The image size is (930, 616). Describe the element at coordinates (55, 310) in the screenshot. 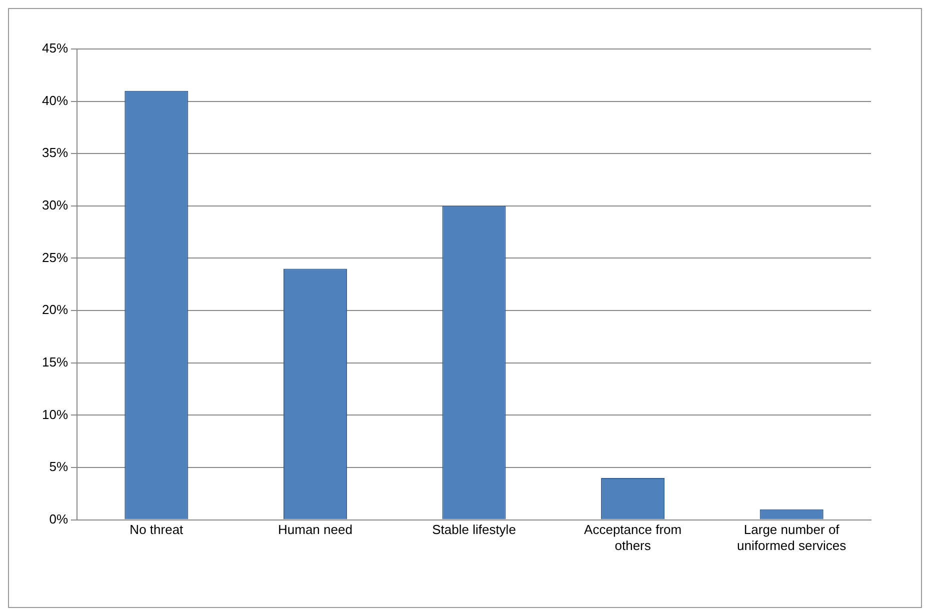

I see `y-tick-label: 20%` at that location.